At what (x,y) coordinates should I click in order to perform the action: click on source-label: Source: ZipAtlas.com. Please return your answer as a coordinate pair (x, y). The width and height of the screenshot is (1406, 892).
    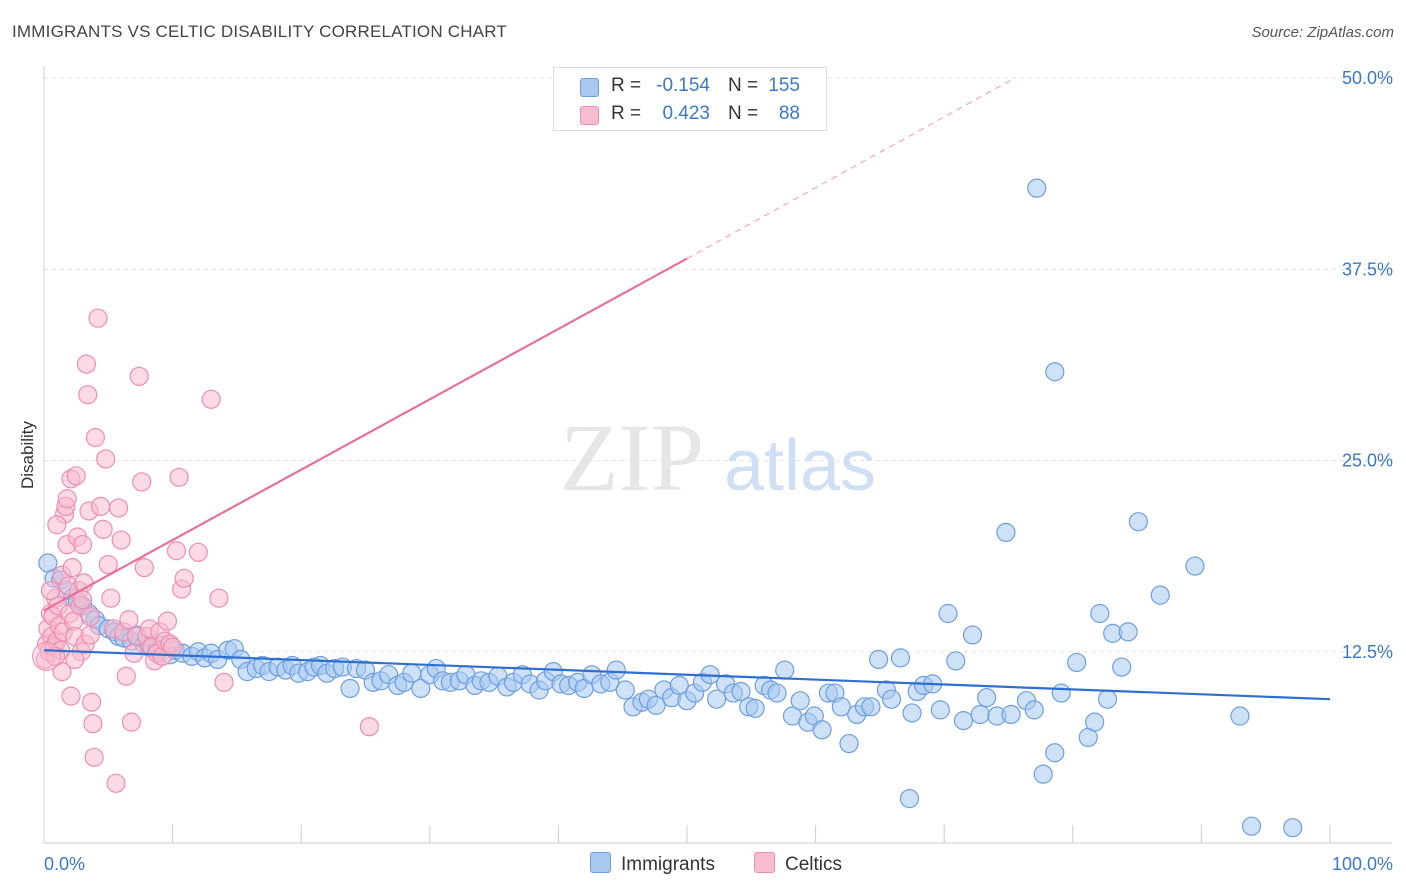
    Looking at the image, I should click on (1322, 32).